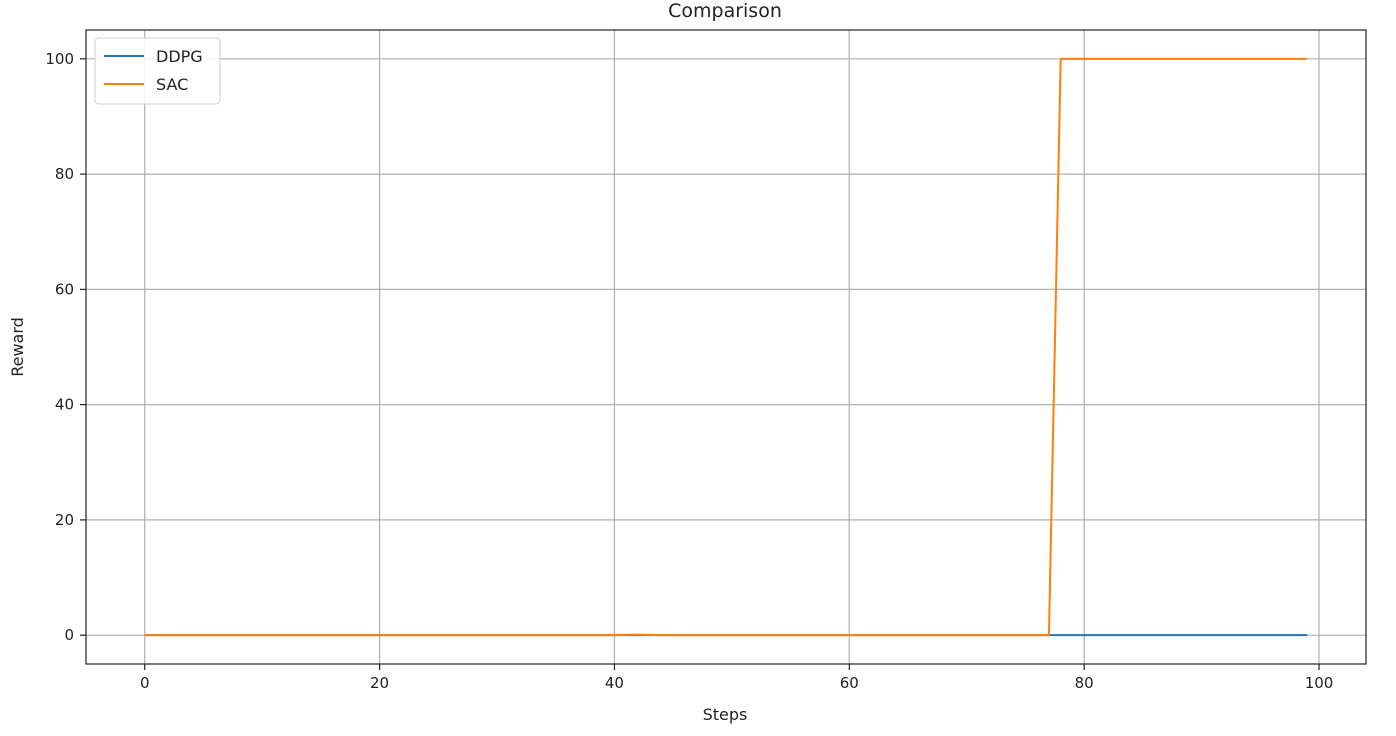 The height and width of the screenshot is (736, 1396). What do you see at coordinates (64, 174) in the screenshot?
I see `y-tick-label: 80` at bounding box center [64, 174].